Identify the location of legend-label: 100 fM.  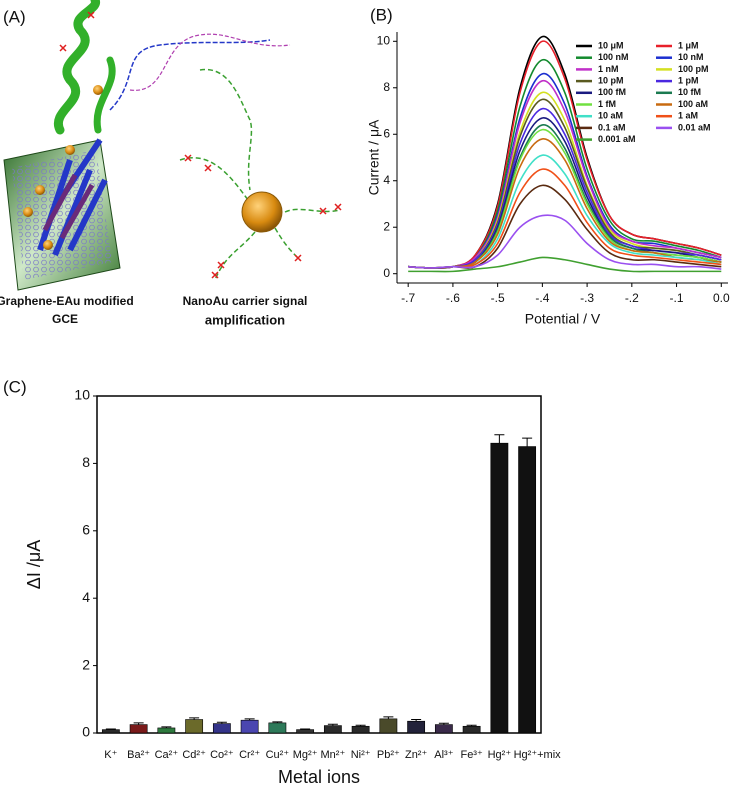
(612, 92).